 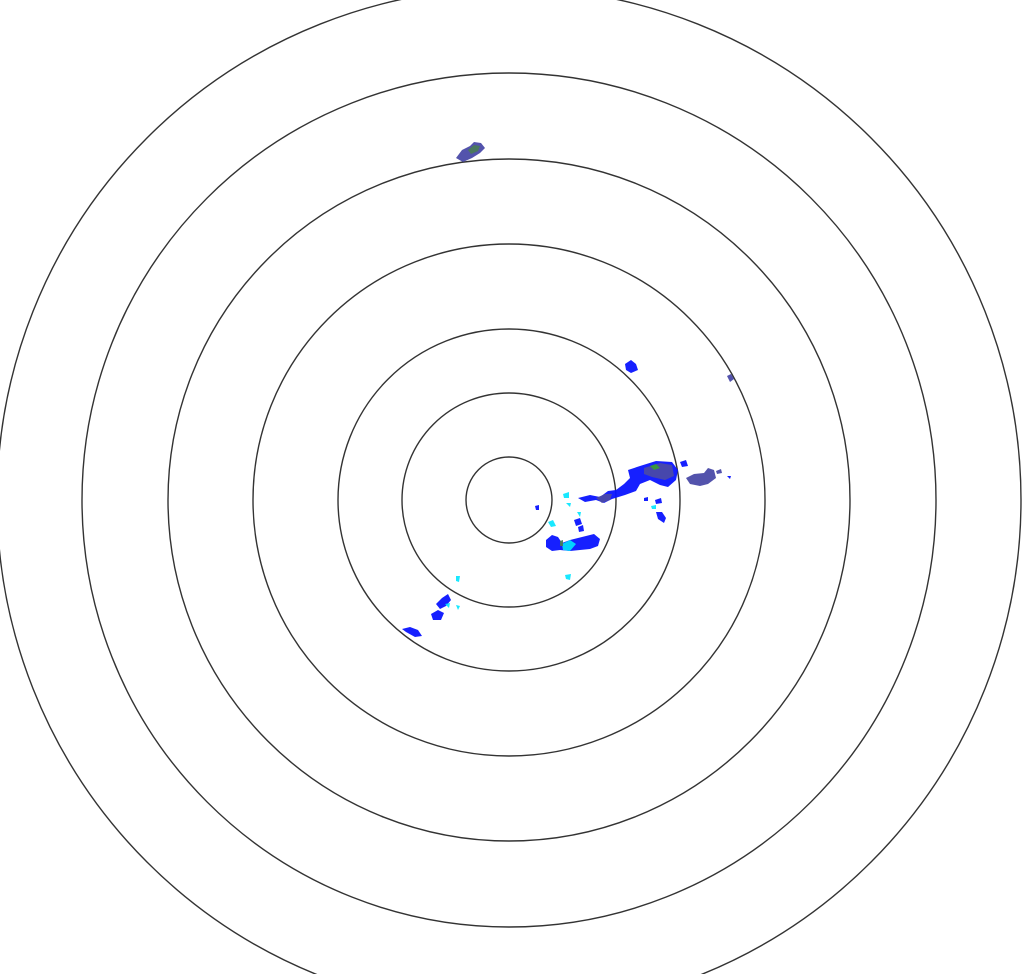 I want to click on echo-east-cell-c, so click(x=653, y=507).